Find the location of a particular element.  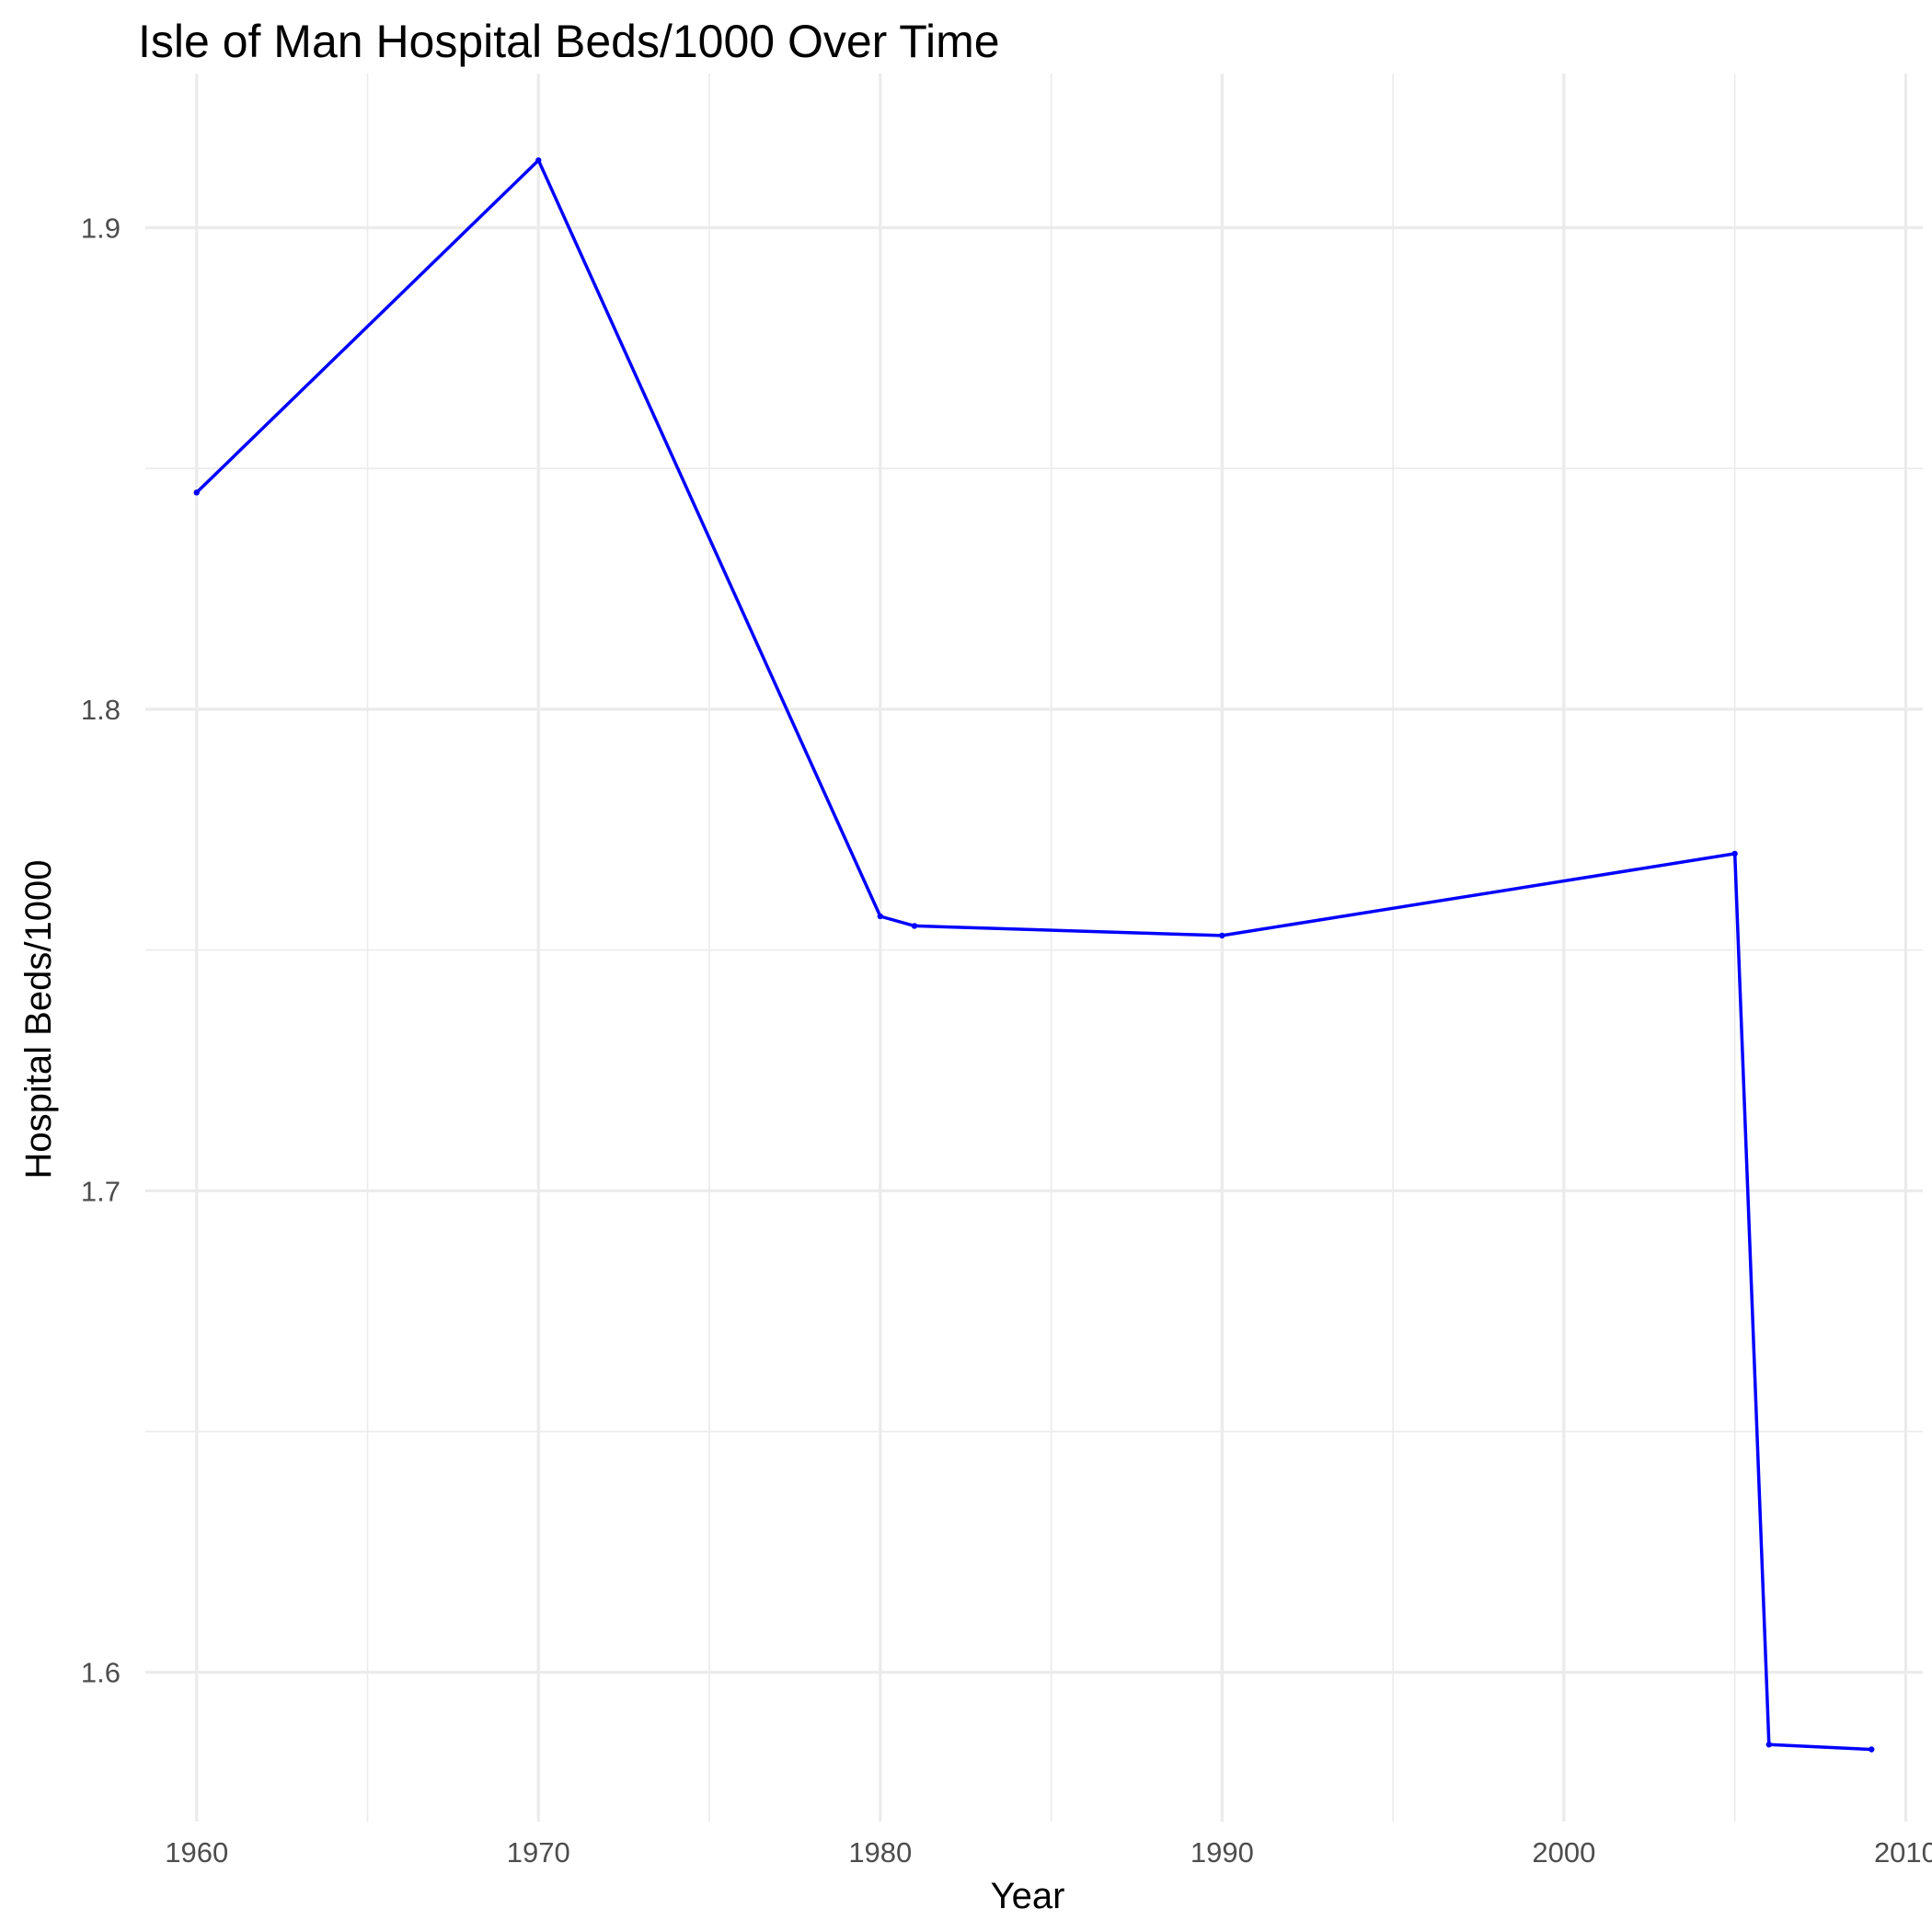

y-tick-label: 1.7 is located at coordinates (101, 1191).